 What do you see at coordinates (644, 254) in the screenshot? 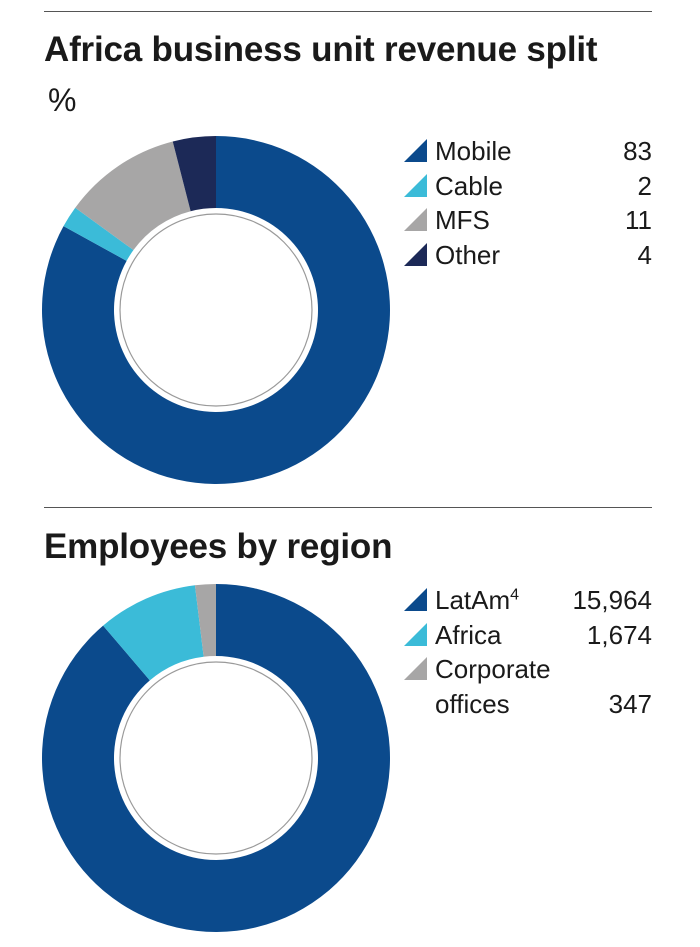
I see `legend-value: 4` at bounding box center [644, 254].